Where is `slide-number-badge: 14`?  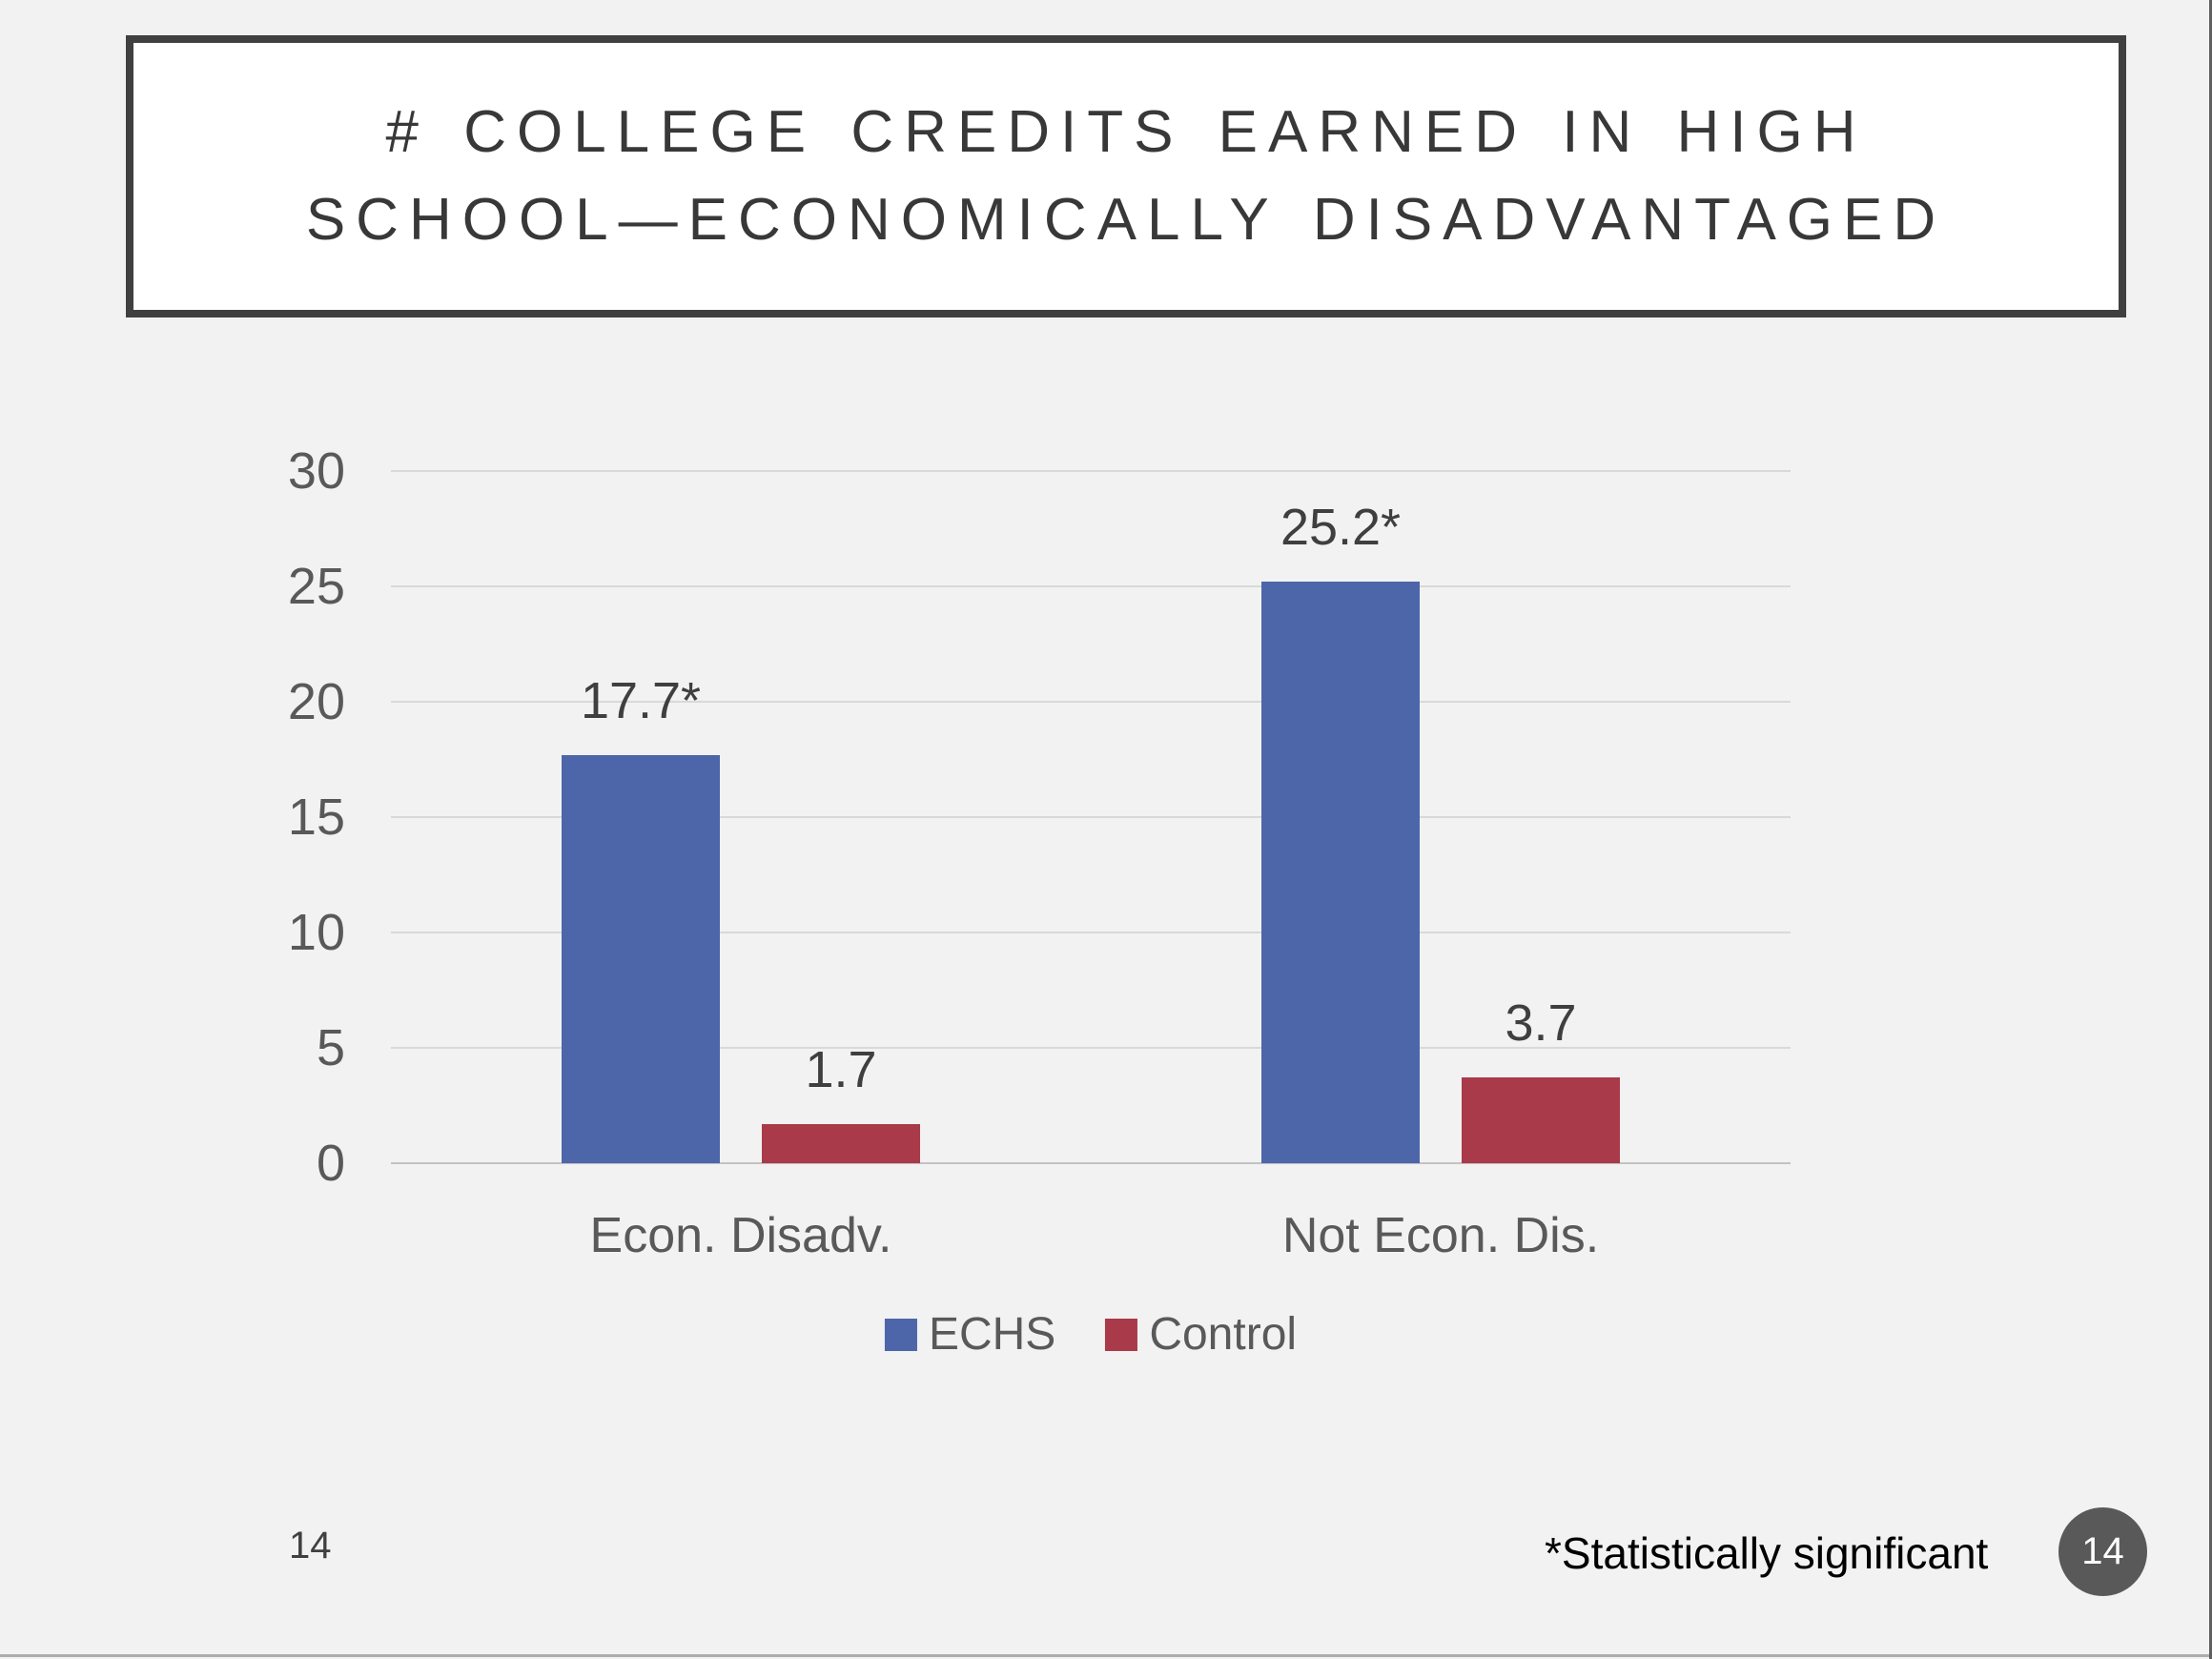
slide-number-badge: 14 is located at coordinates (2102, 1551).